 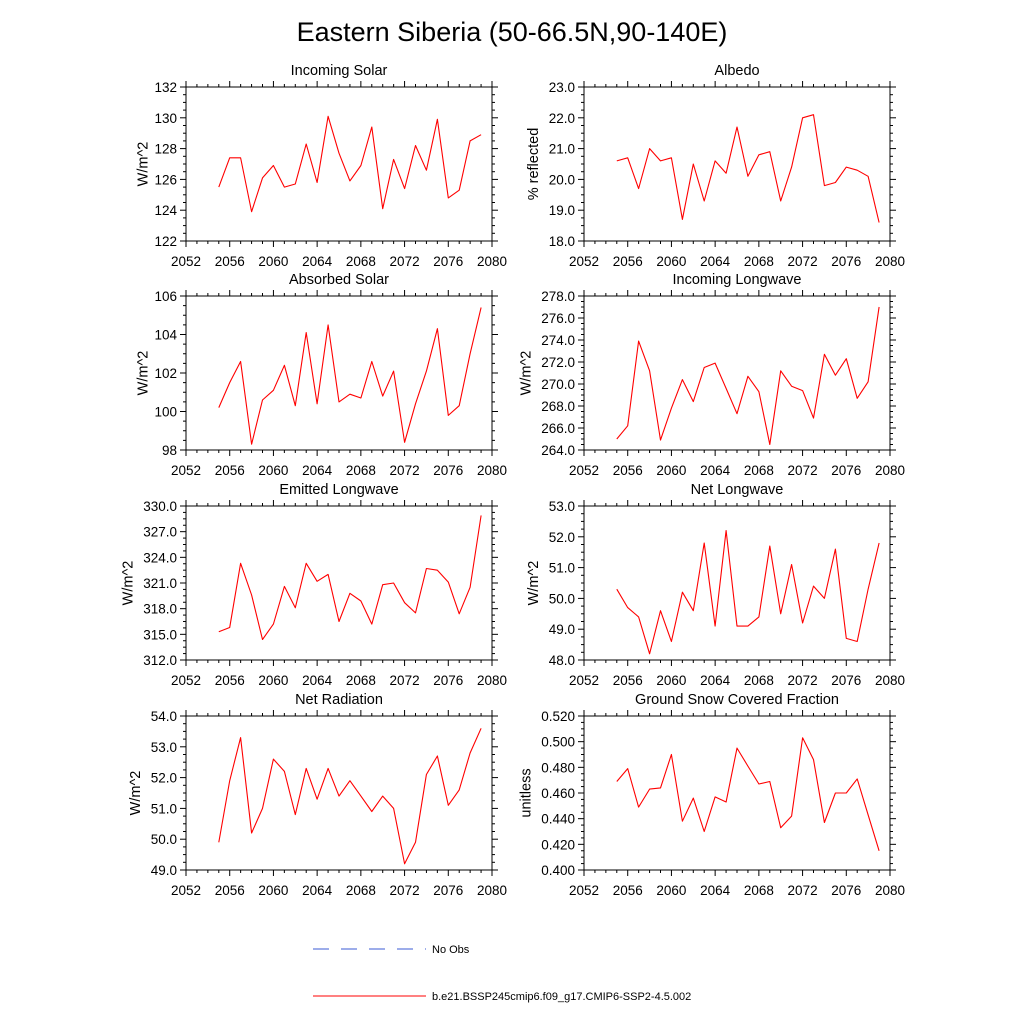 What do you see at coordinates (164, 716) in the screenshot?
I see `y-tick-label: 54.0` at bounding box center [164, 716].